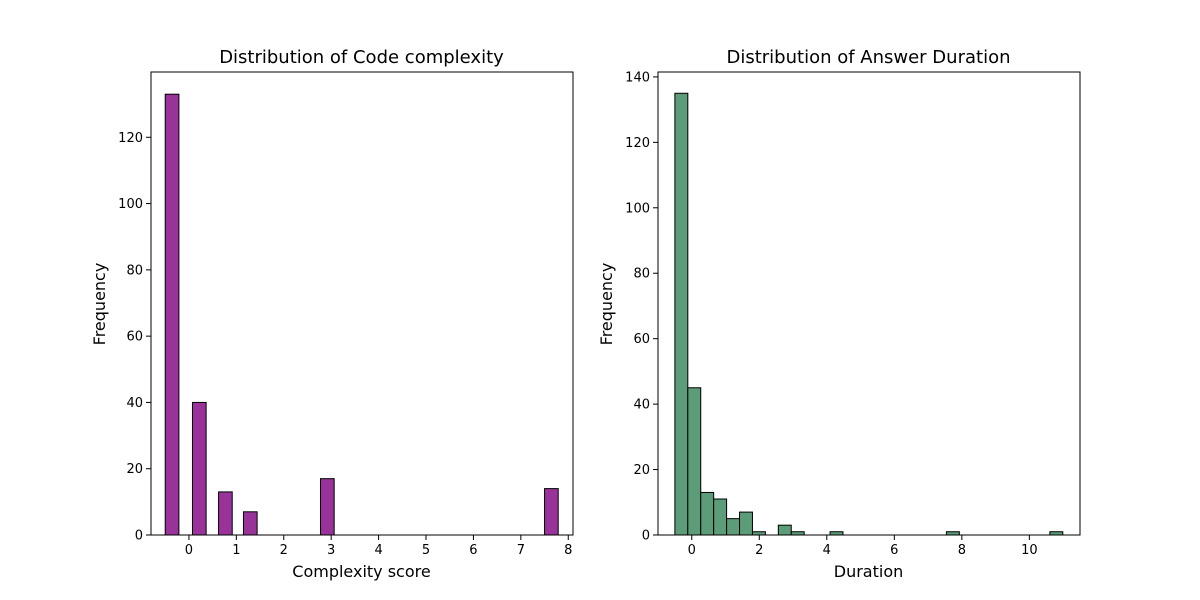 The width and height of the screenshot is (1200, 600). Describe the element at coordinates (641, 470) in the screenshot. I see `duration-y-tick-label-1: 20` at that location.